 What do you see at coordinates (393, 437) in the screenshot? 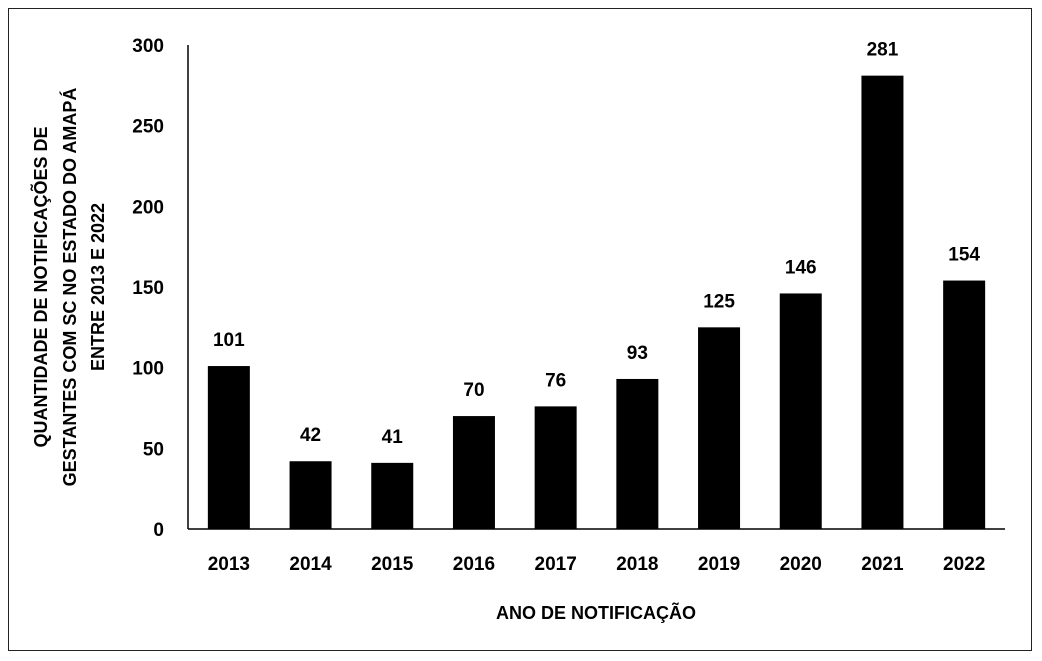
I see `bar-value-label: 41` at bounding box center [393, 437].